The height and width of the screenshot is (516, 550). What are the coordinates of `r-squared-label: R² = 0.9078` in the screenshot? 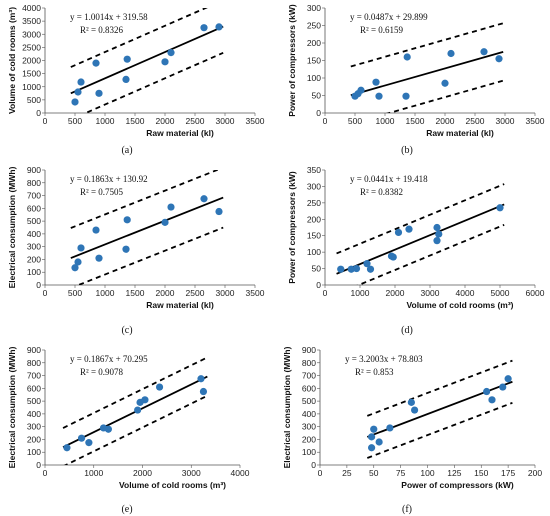 It's located at (102, 372).